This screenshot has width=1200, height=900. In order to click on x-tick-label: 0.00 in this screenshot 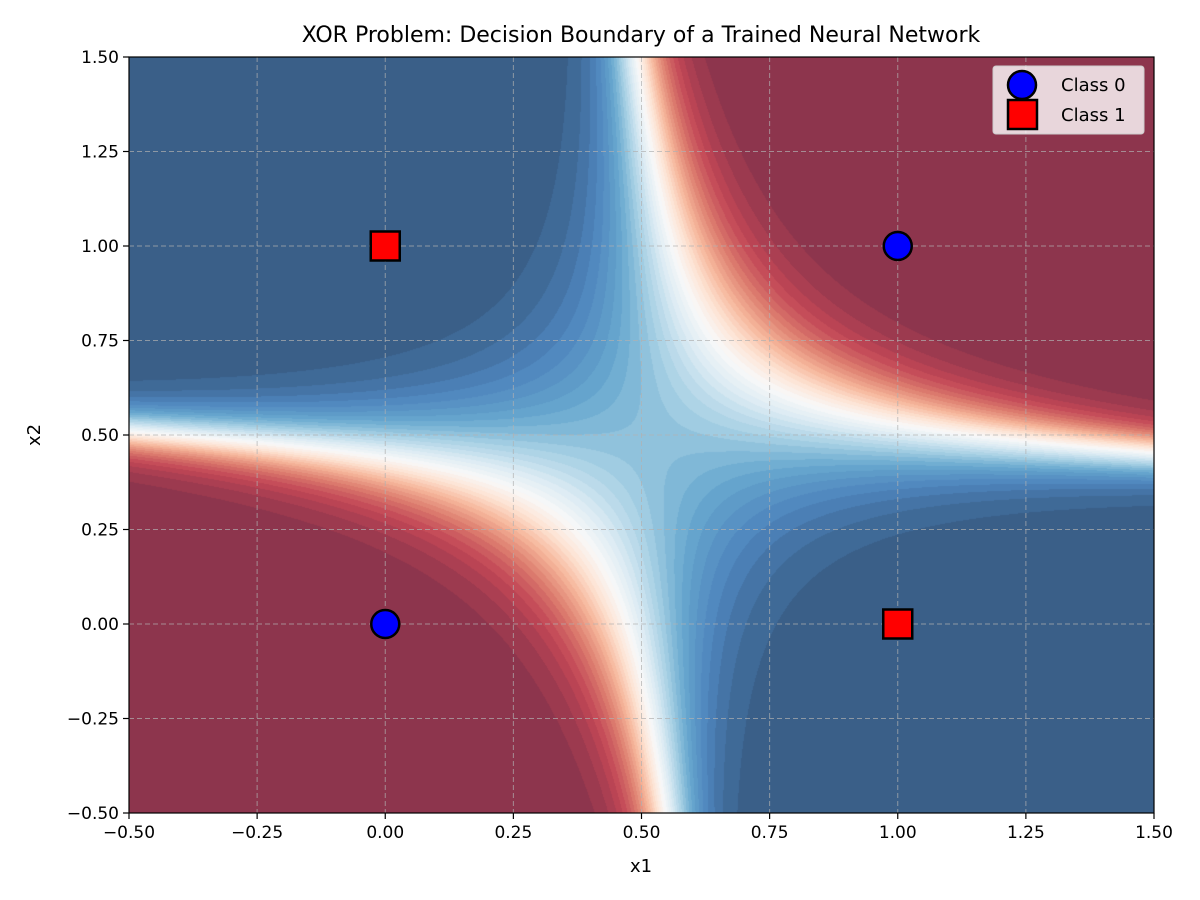, I will do `click(385, 833)`.